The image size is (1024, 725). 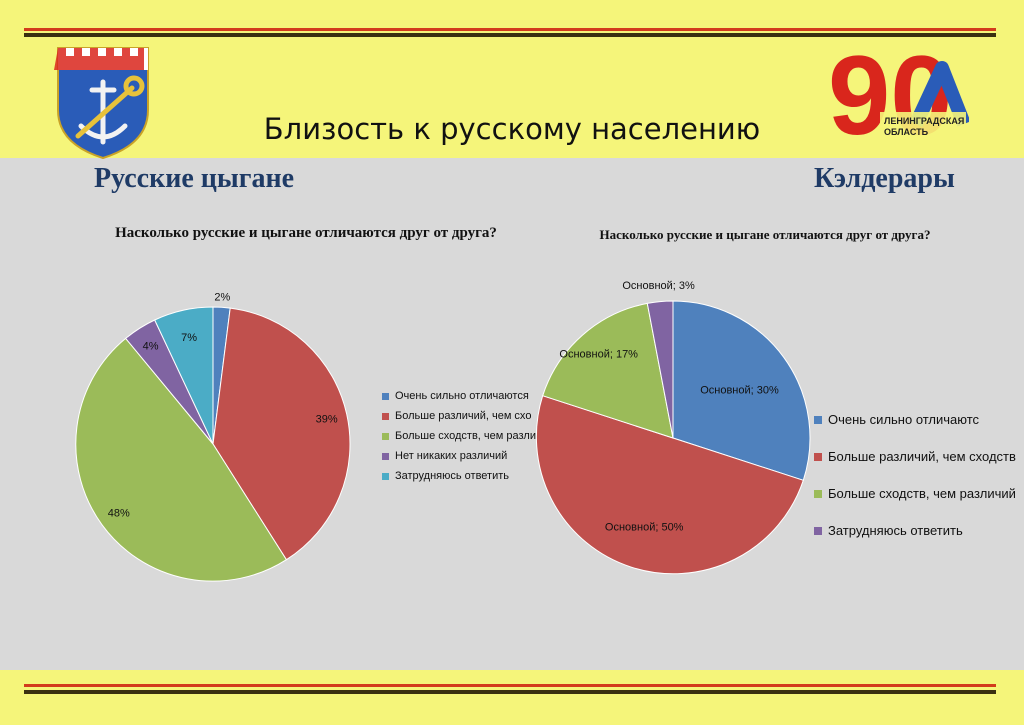 I want to click on right-group-title: Кэлдерары, so click(x=884, y=178).